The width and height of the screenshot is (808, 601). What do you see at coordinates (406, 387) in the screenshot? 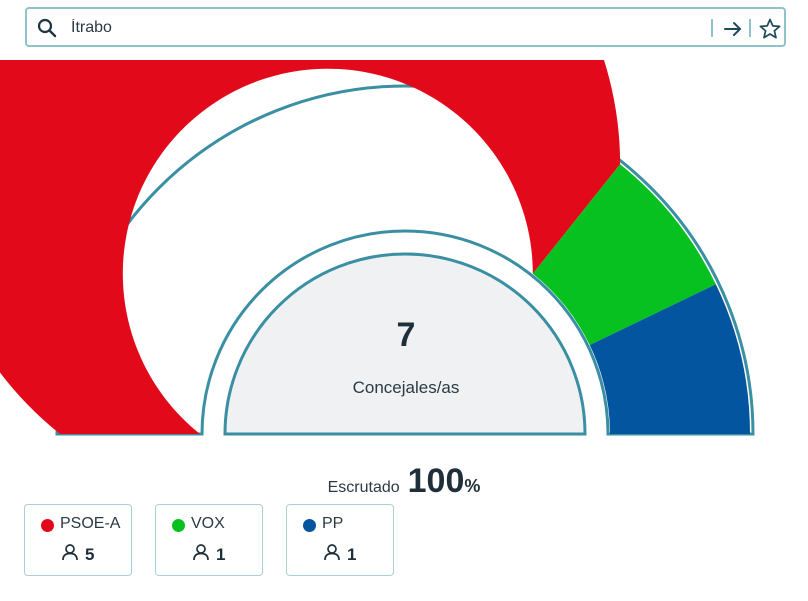
I see `total-seats-label: Concejales/as` at bounding box center [406, 387].